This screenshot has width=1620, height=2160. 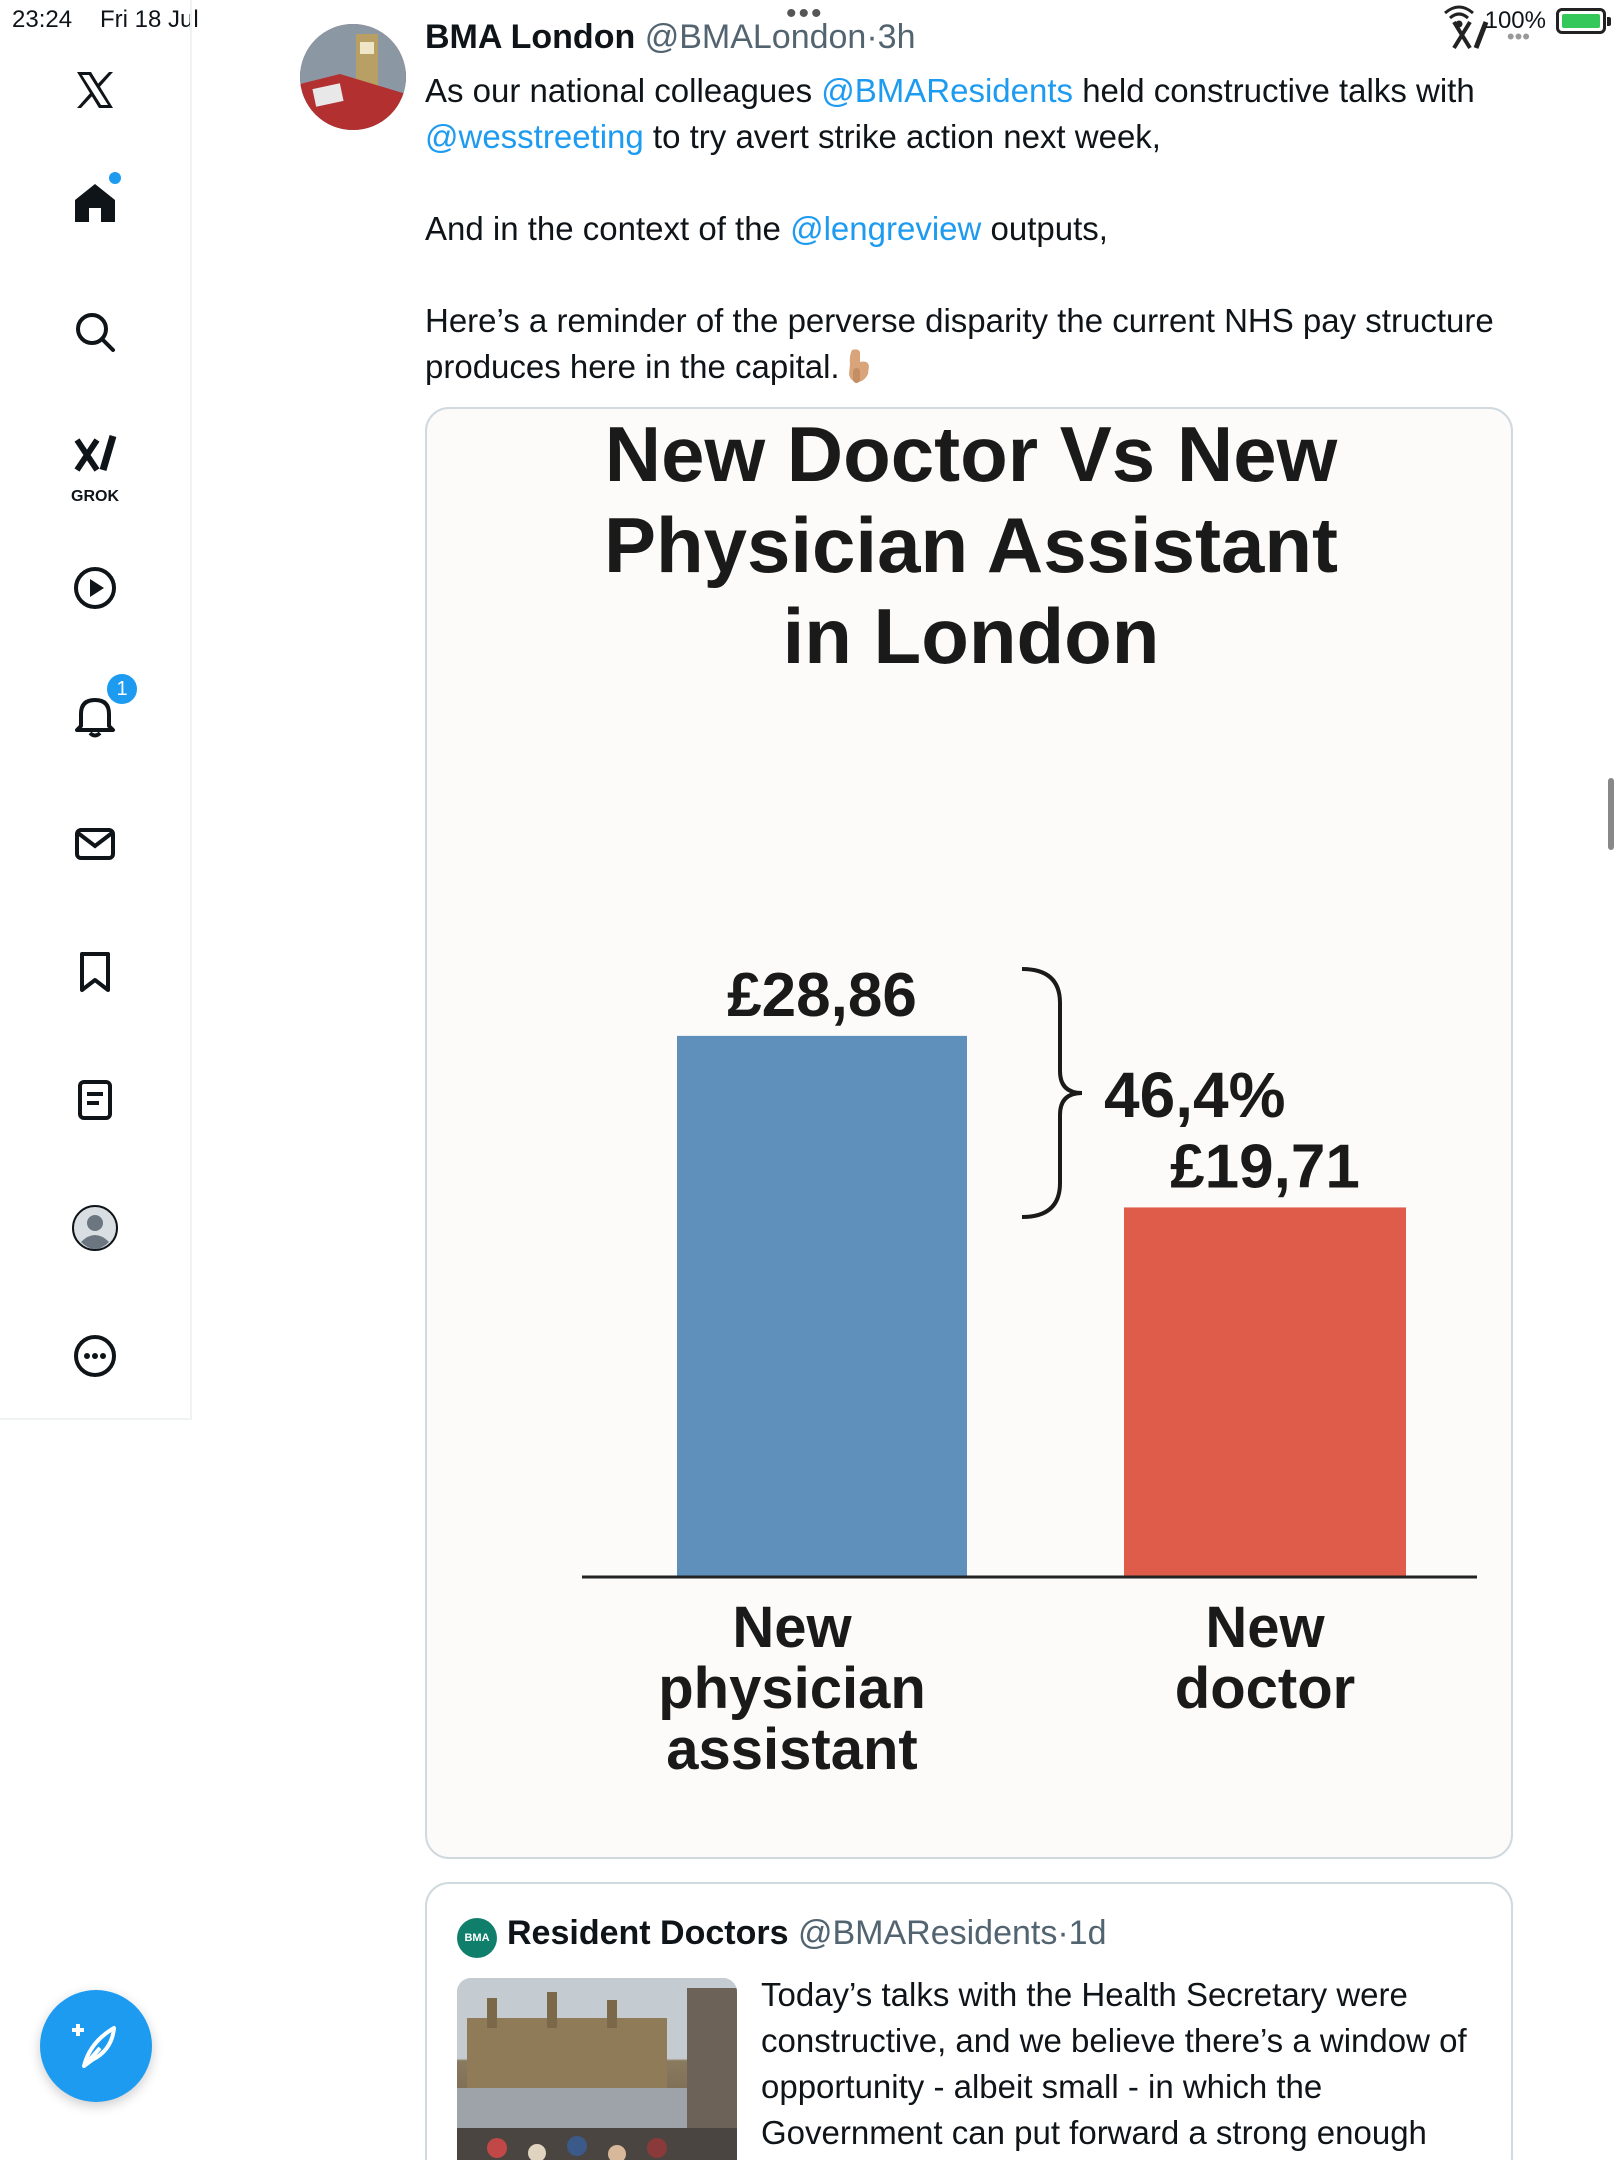 I want to click on profile-avatar-icon, so click(x=95, y=1228).